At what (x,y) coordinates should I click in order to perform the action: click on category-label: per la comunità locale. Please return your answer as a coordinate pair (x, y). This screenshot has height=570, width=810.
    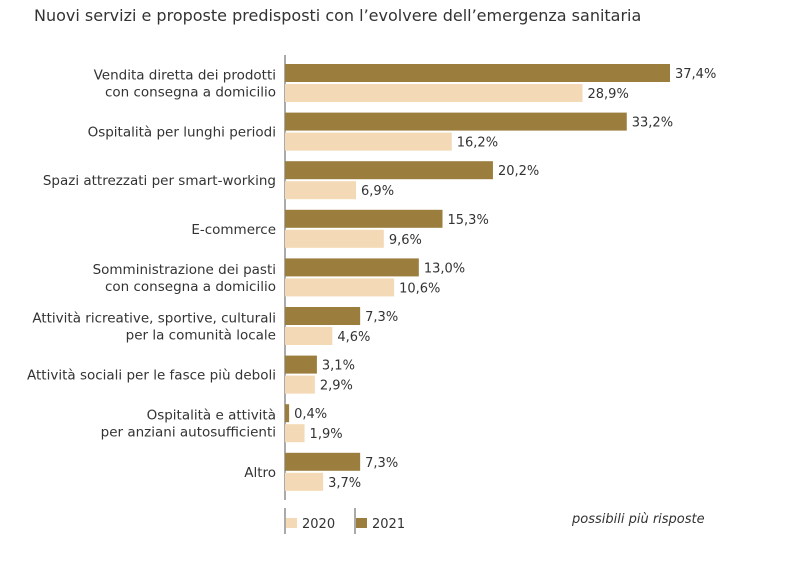
    Looking at the image, I should click on (201, 336).